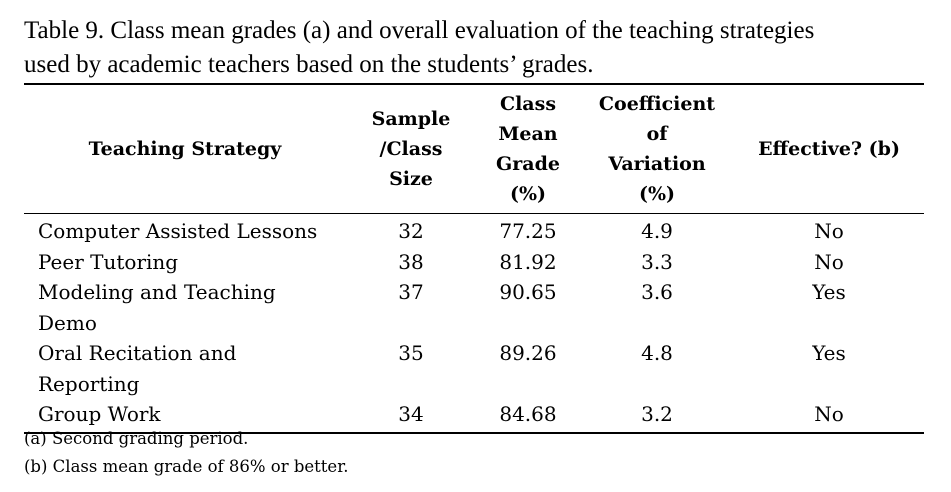  I want to click on cell-strategy-line-1: Peer Tutoring, so click(108, 261).